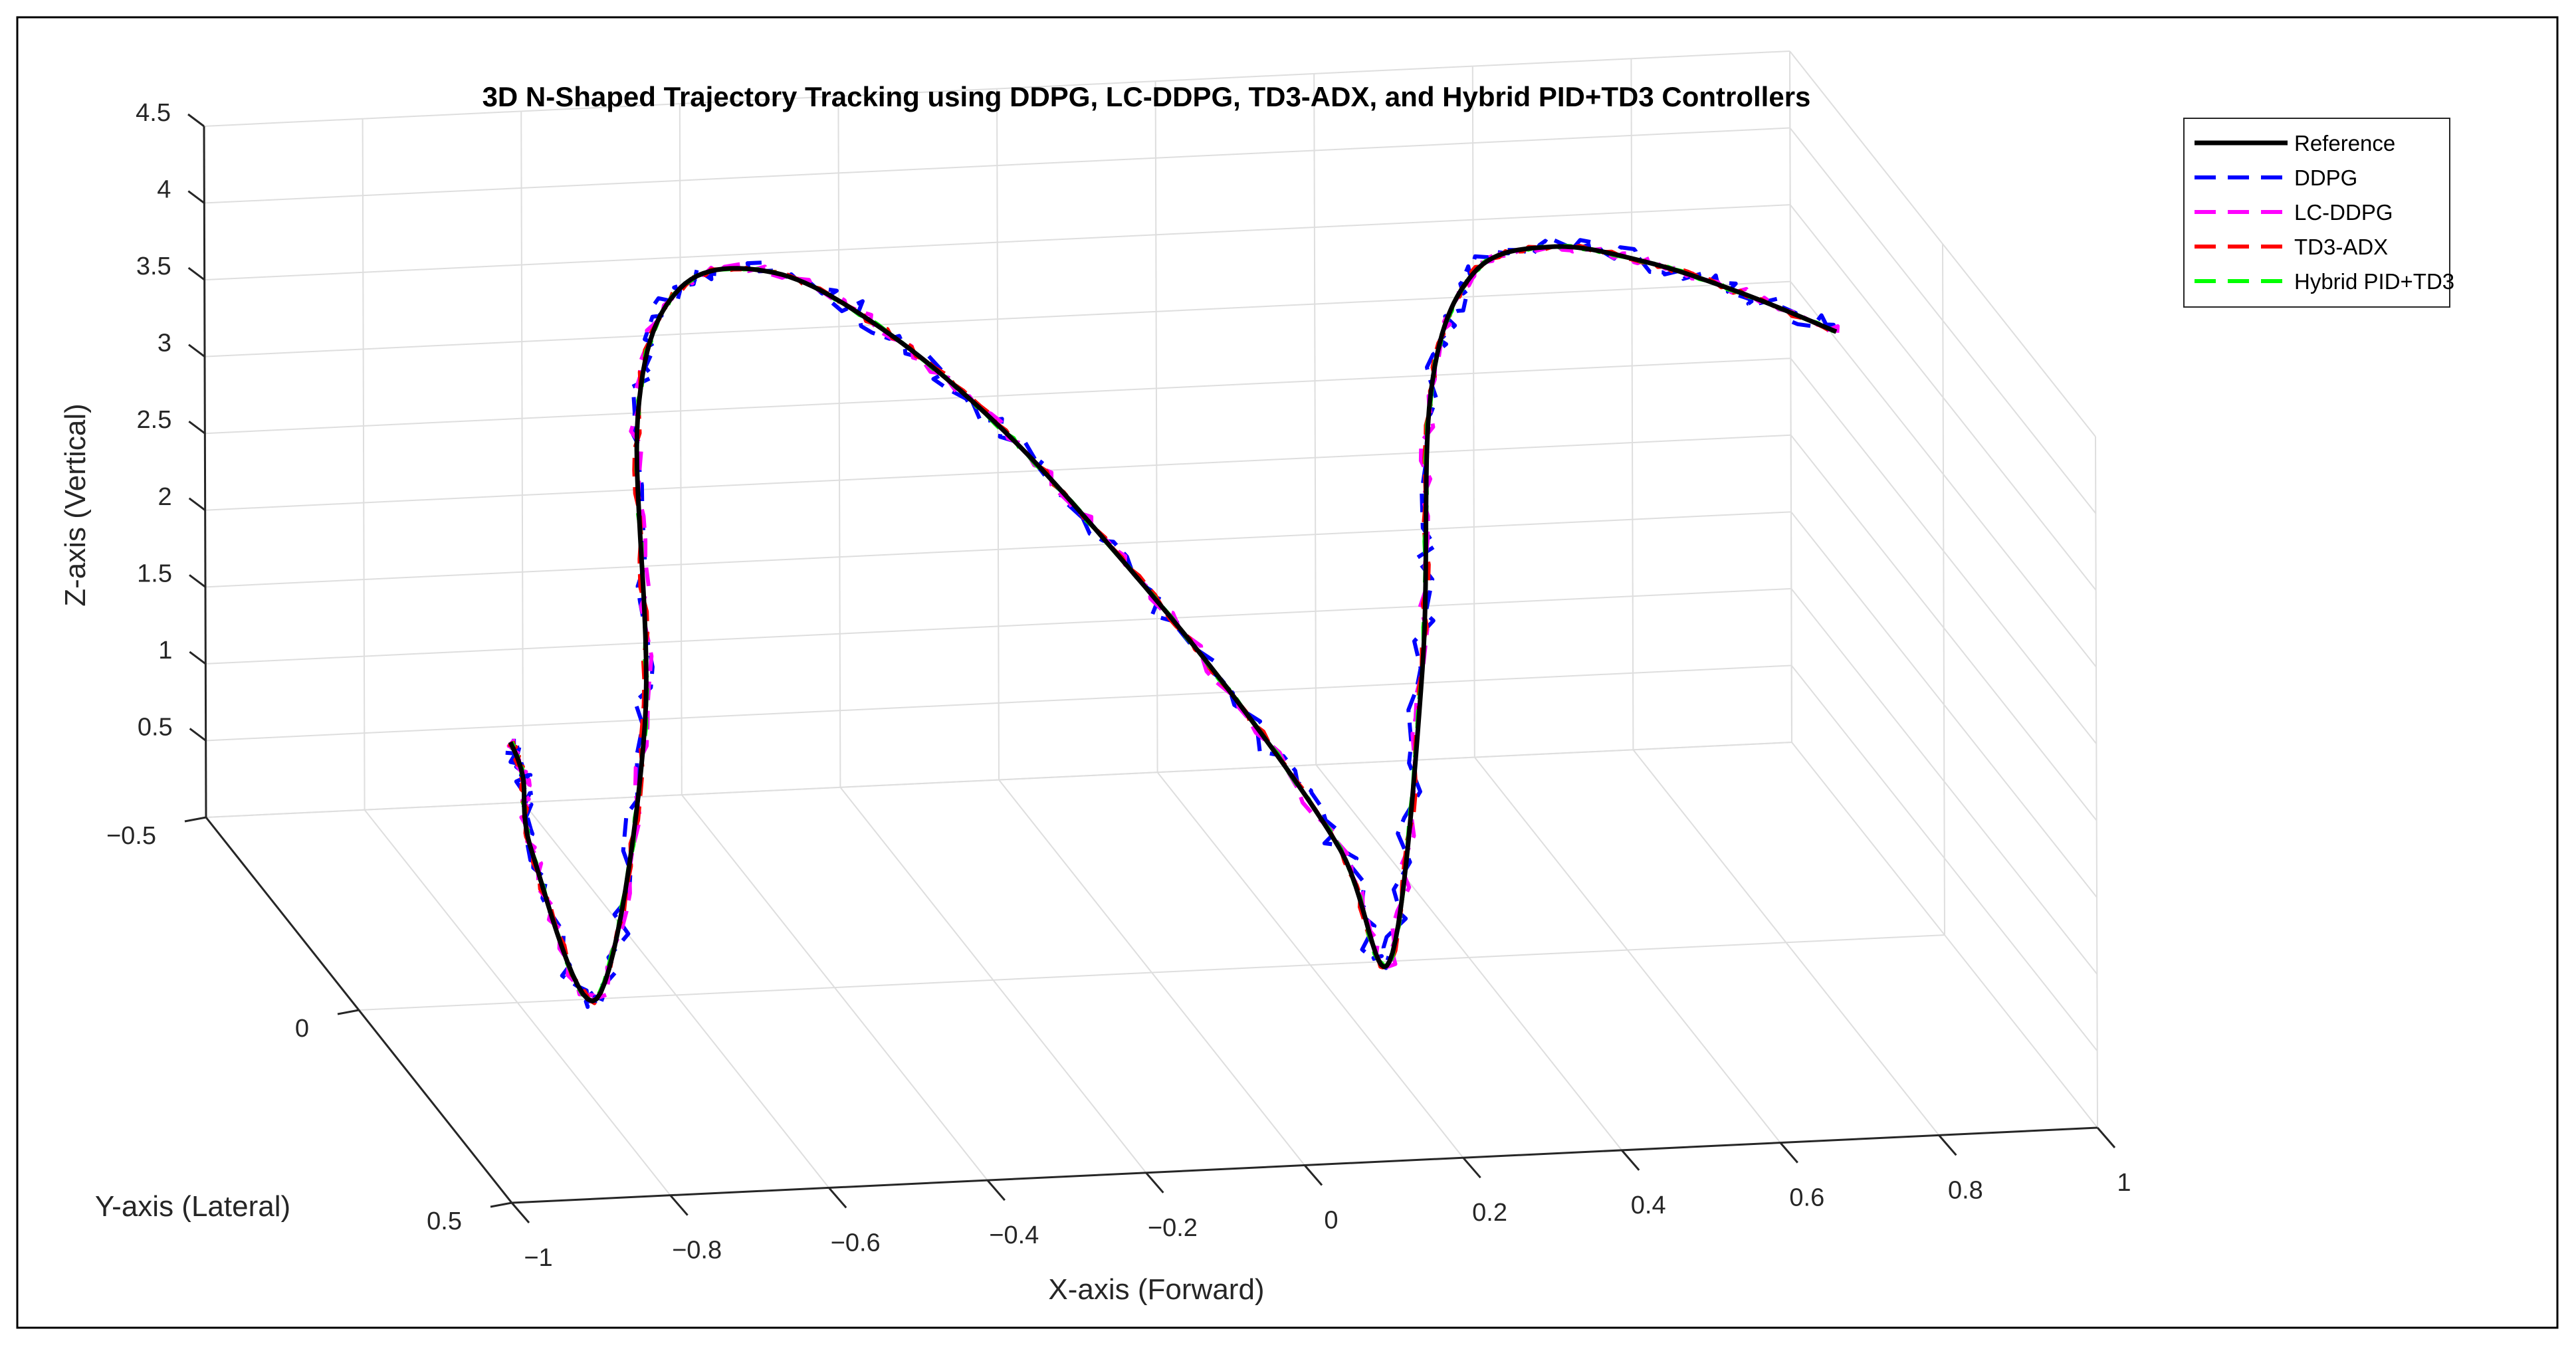  Describe the element at coordinates (2325, 177) in the screenshot. I see `legend-label-ddpg: DDPG` at that location.